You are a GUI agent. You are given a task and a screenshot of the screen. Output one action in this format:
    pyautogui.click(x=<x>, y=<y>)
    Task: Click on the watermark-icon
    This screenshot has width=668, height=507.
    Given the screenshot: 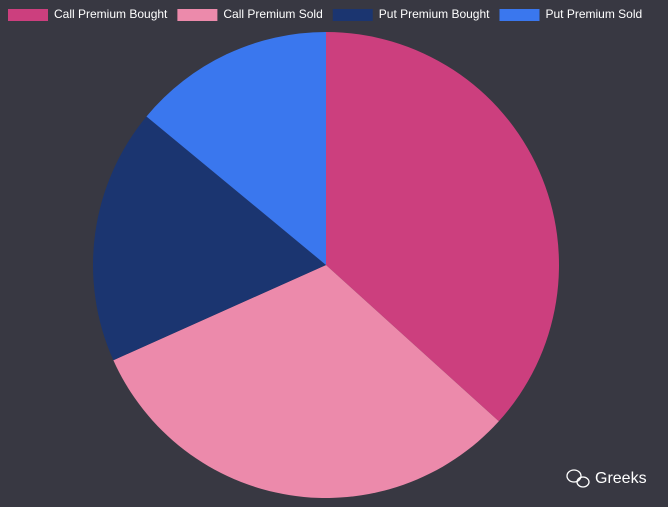 What is the action you would take?
    pyautogui.click(x=578, y=478)
    